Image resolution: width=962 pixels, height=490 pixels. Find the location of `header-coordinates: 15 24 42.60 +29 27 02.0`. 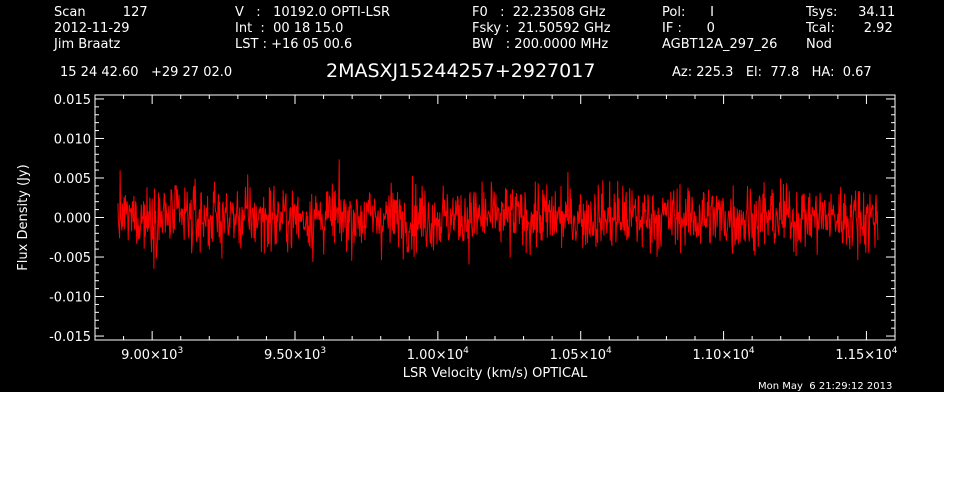

header-coordinates: 15 24 42.60 +29 27 02.0 is located at coordinates (146, 72).